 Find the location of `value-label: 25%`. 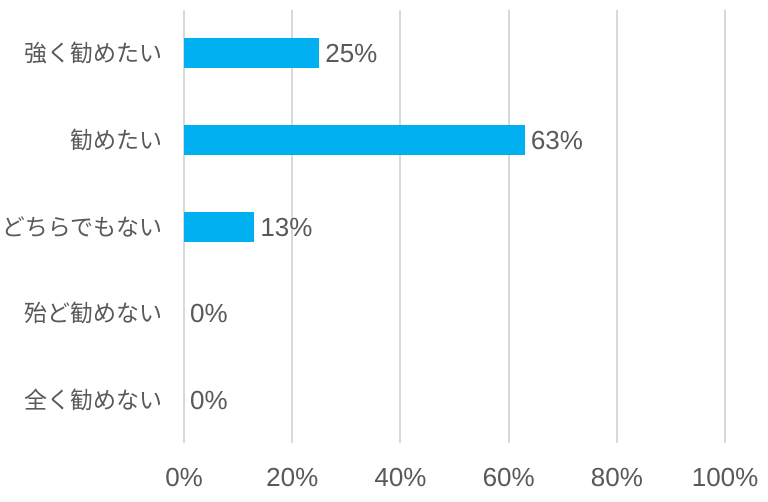

value-label: 25% is located at coordinates (351, 53).